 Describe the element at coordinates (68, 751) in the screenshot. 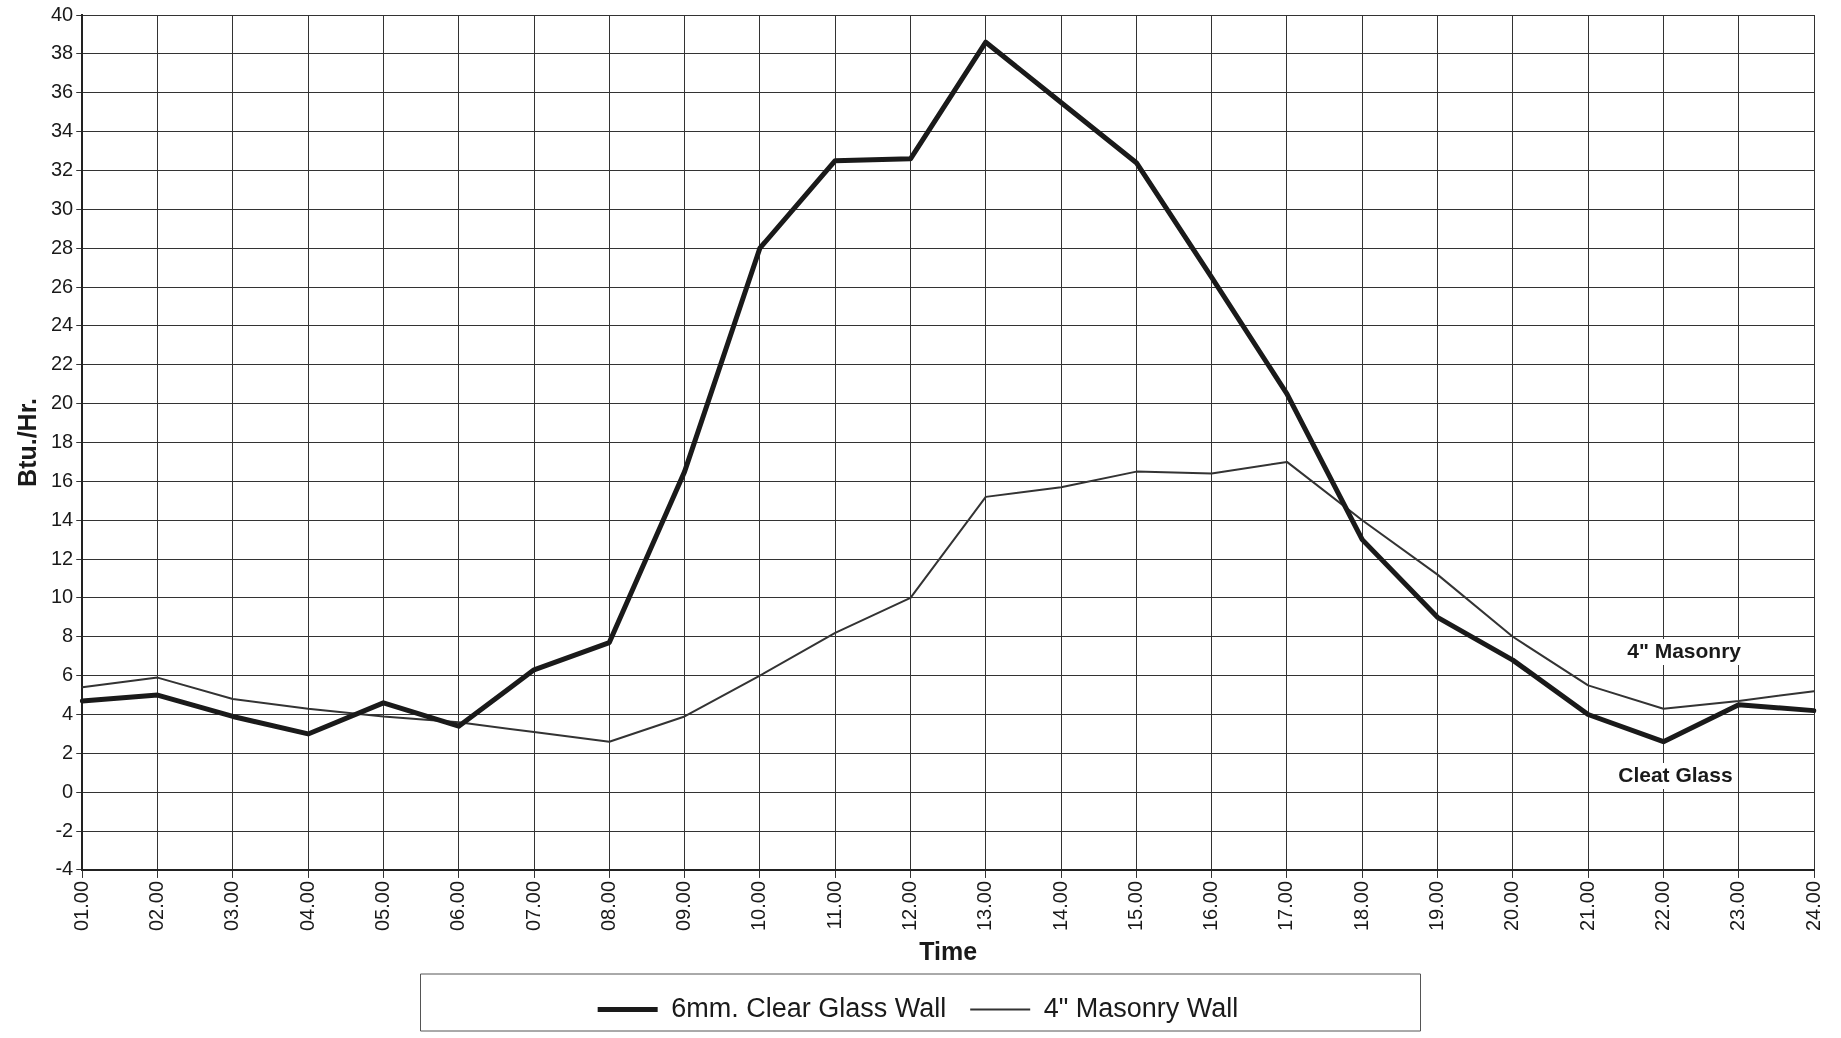

I see `y-tick-label: 2` at that location.